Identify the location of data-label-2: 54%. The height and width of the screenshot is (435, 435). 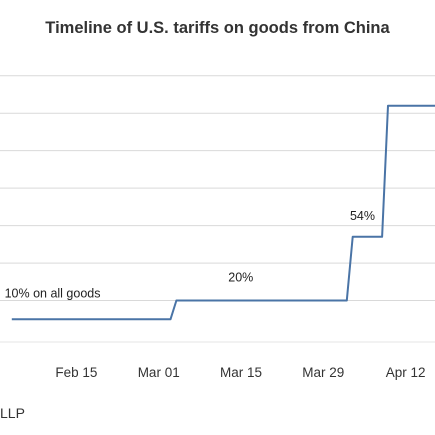
(362, 216).